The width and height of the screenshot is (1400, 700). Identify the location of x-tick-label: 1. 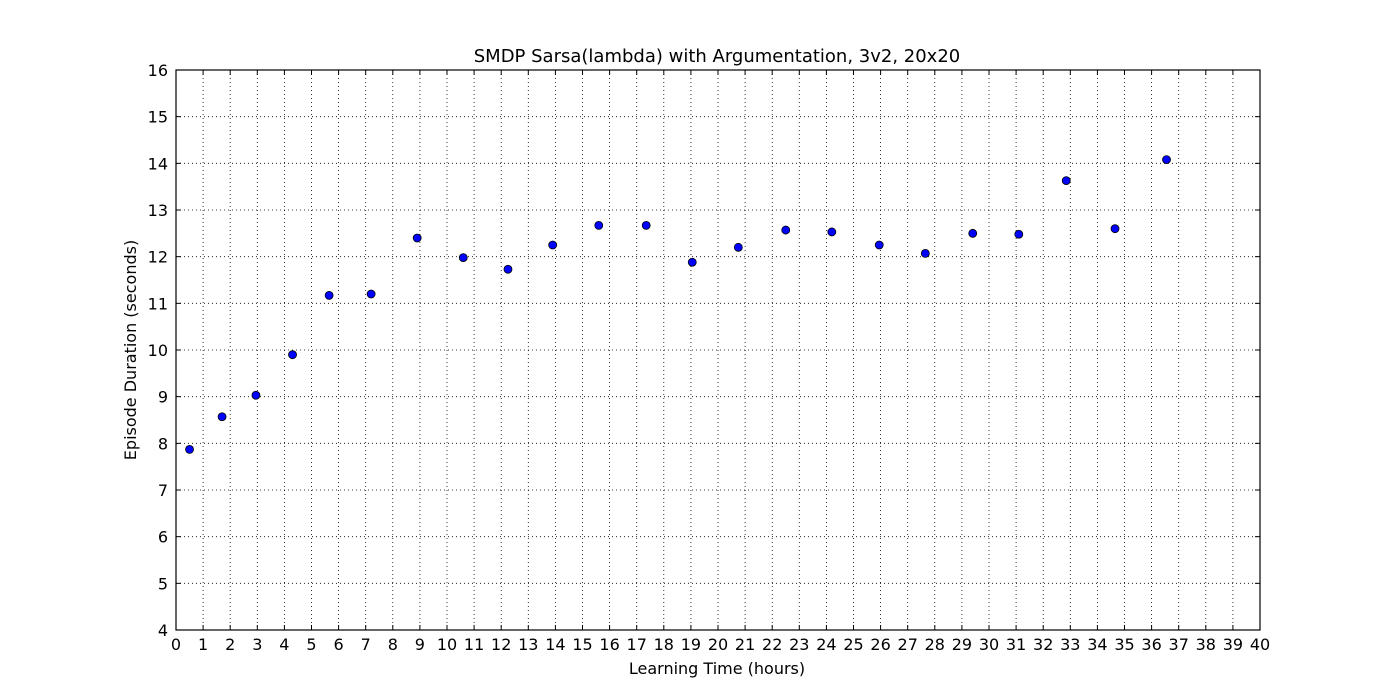
(203, 644).